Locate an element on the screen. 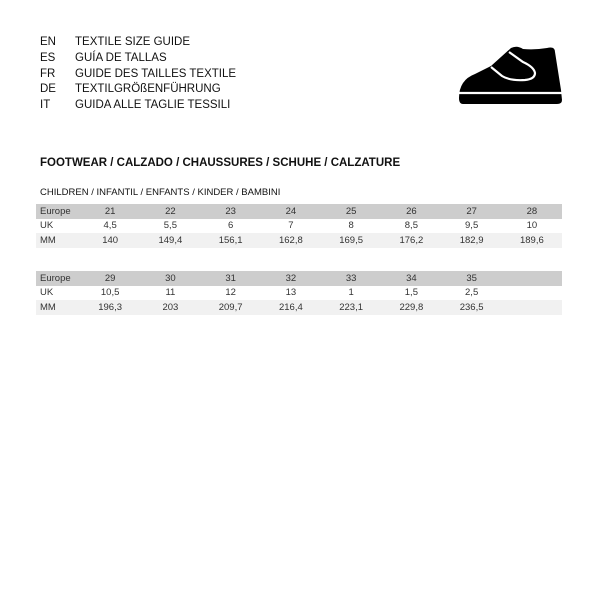 Image resolution: width=600 pixels, height=600 pixels. table-cell: 5,5 is located at coordinates (170, 226).